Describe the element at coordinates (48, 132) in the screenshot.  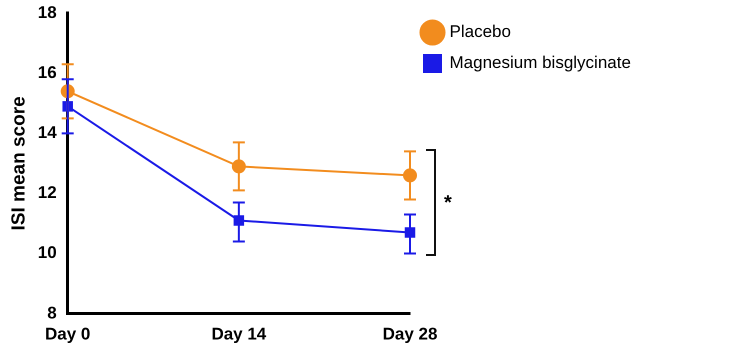
I see `y-tick-label: 14` at that location.